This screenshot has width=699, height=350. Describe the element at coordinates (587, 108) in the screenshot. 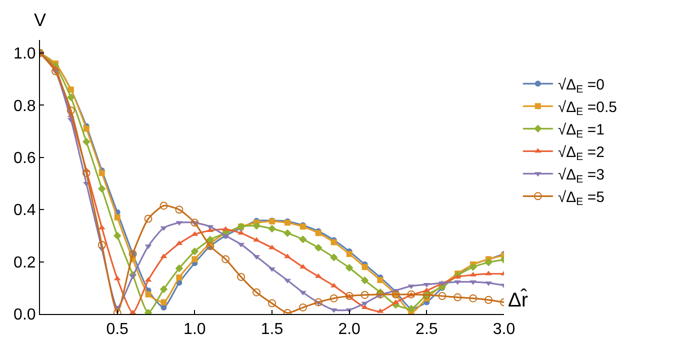

I see `legend-label: √Δ$_{E}$ =0.5` at that location.